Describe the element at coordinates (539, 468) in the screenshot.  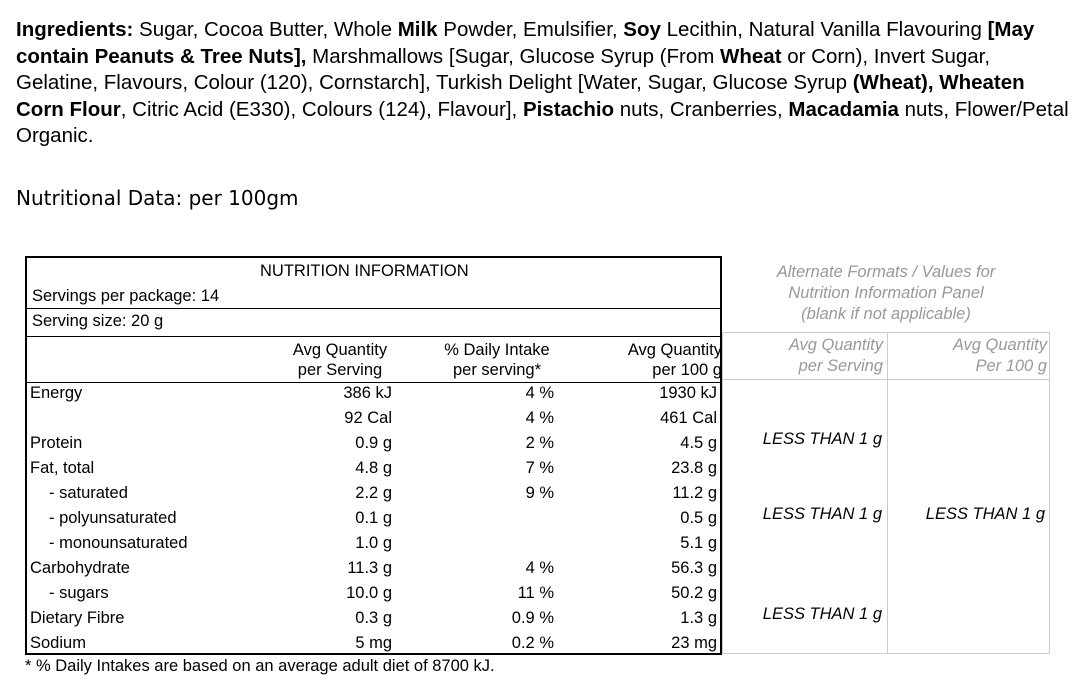
I see `value-daily-intake: 7 %` at that location.